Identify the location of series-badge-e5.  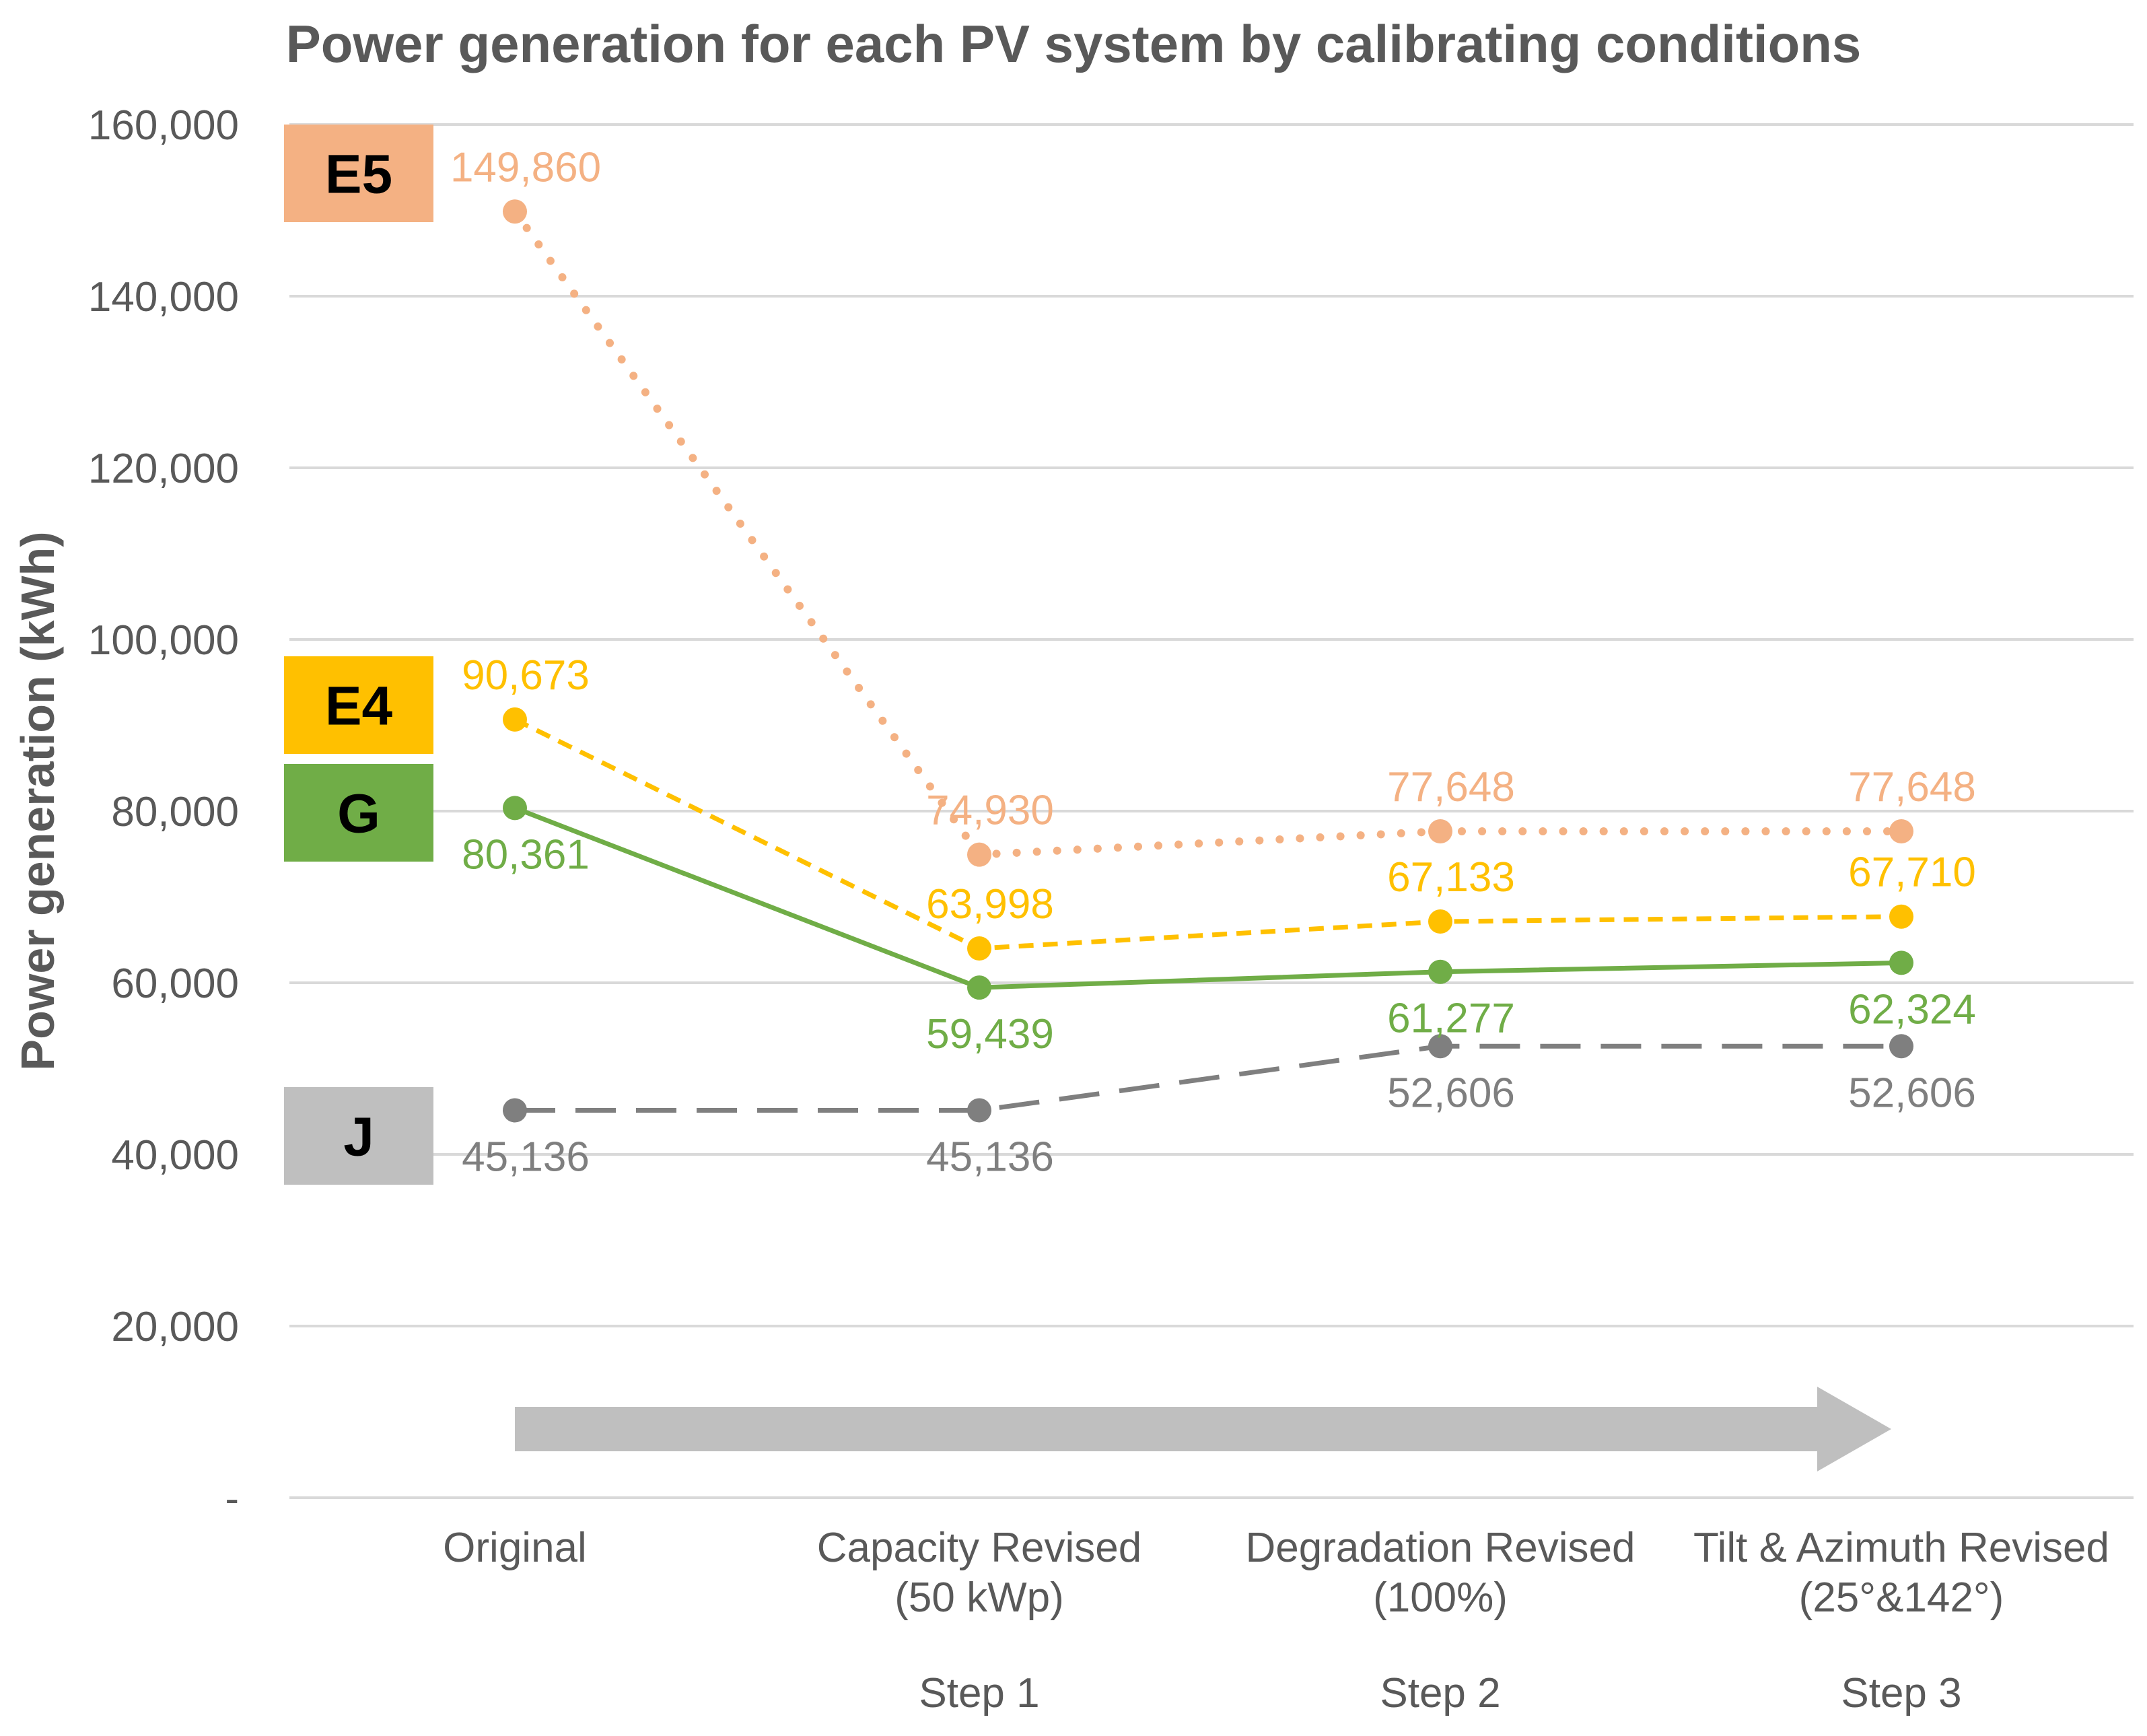
(359, 173).